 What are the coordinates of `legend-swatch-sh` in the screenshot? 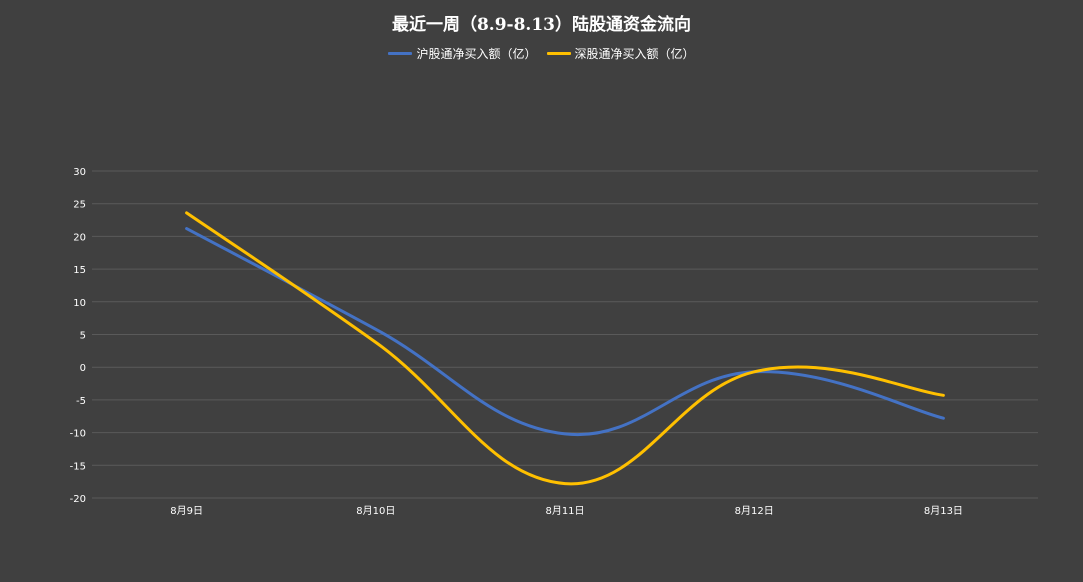 It's located at (400, 53).